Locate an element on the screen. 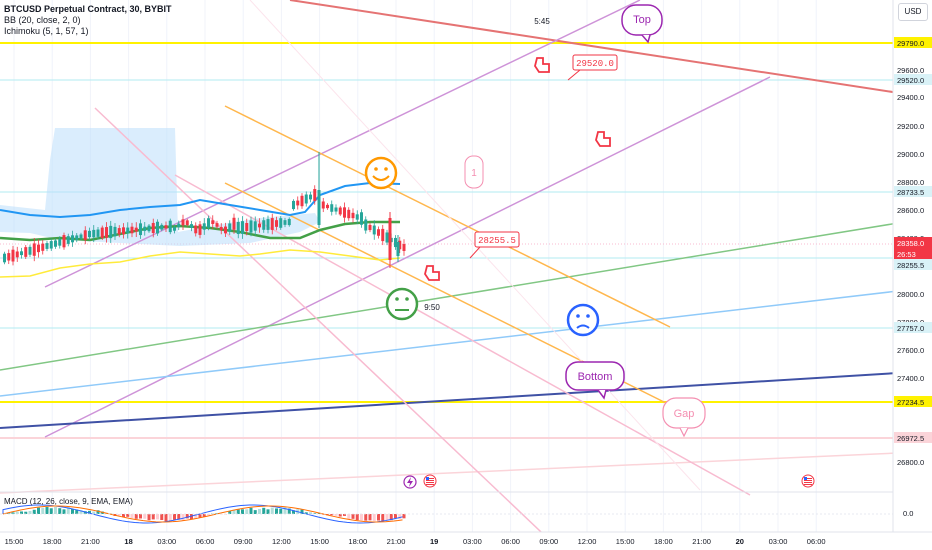  callout-number: 1 is located at coordinates (474, 172).